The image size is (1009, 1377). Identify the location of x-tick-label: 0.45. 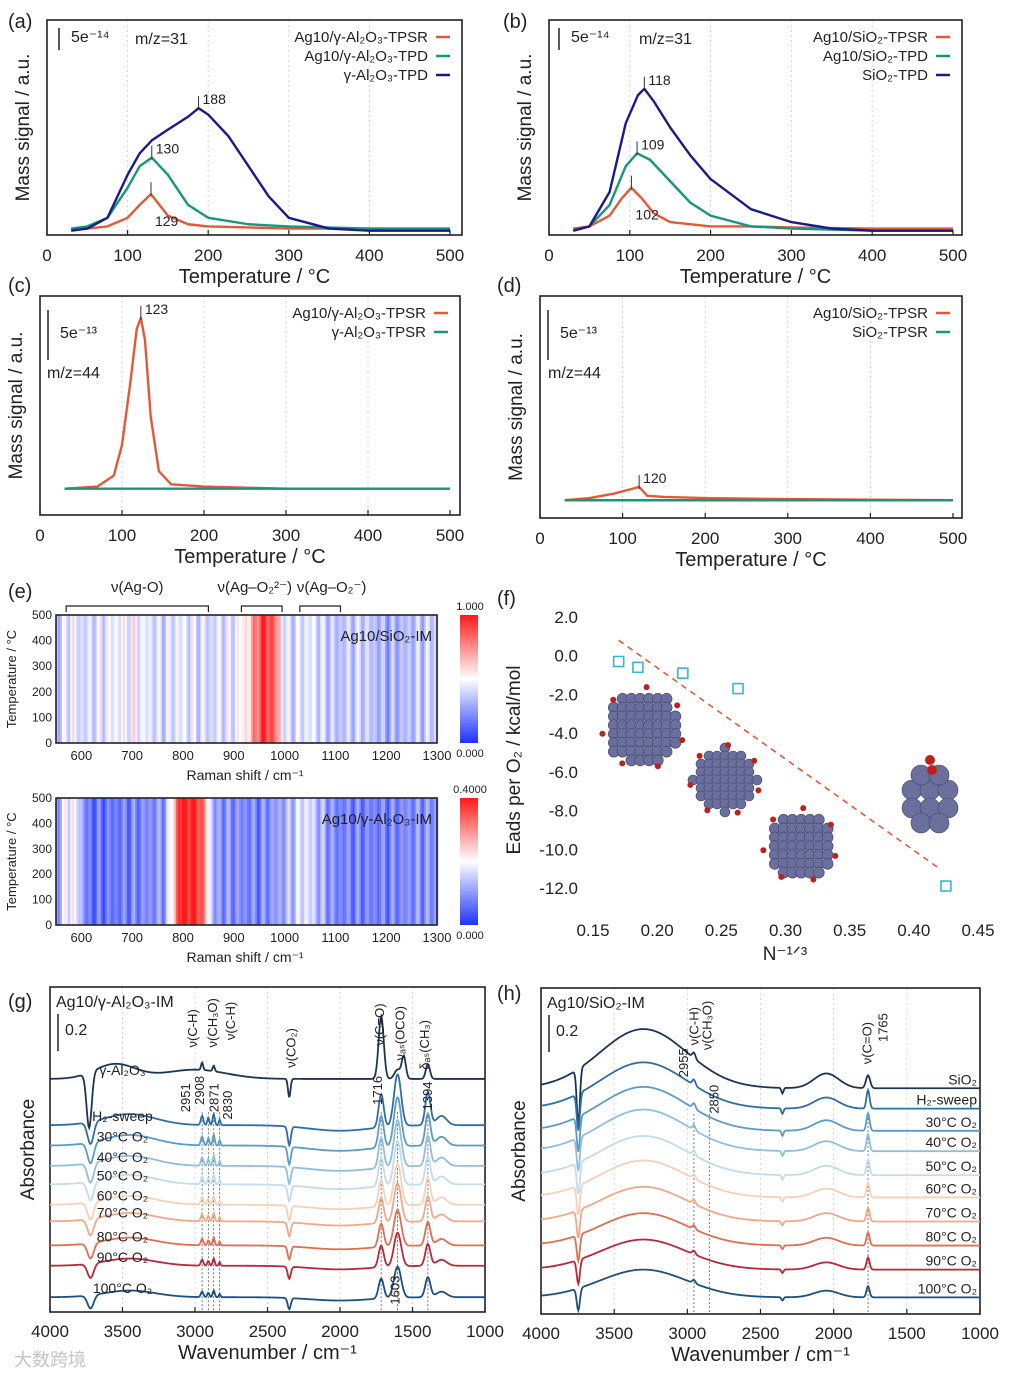
(977, 930).